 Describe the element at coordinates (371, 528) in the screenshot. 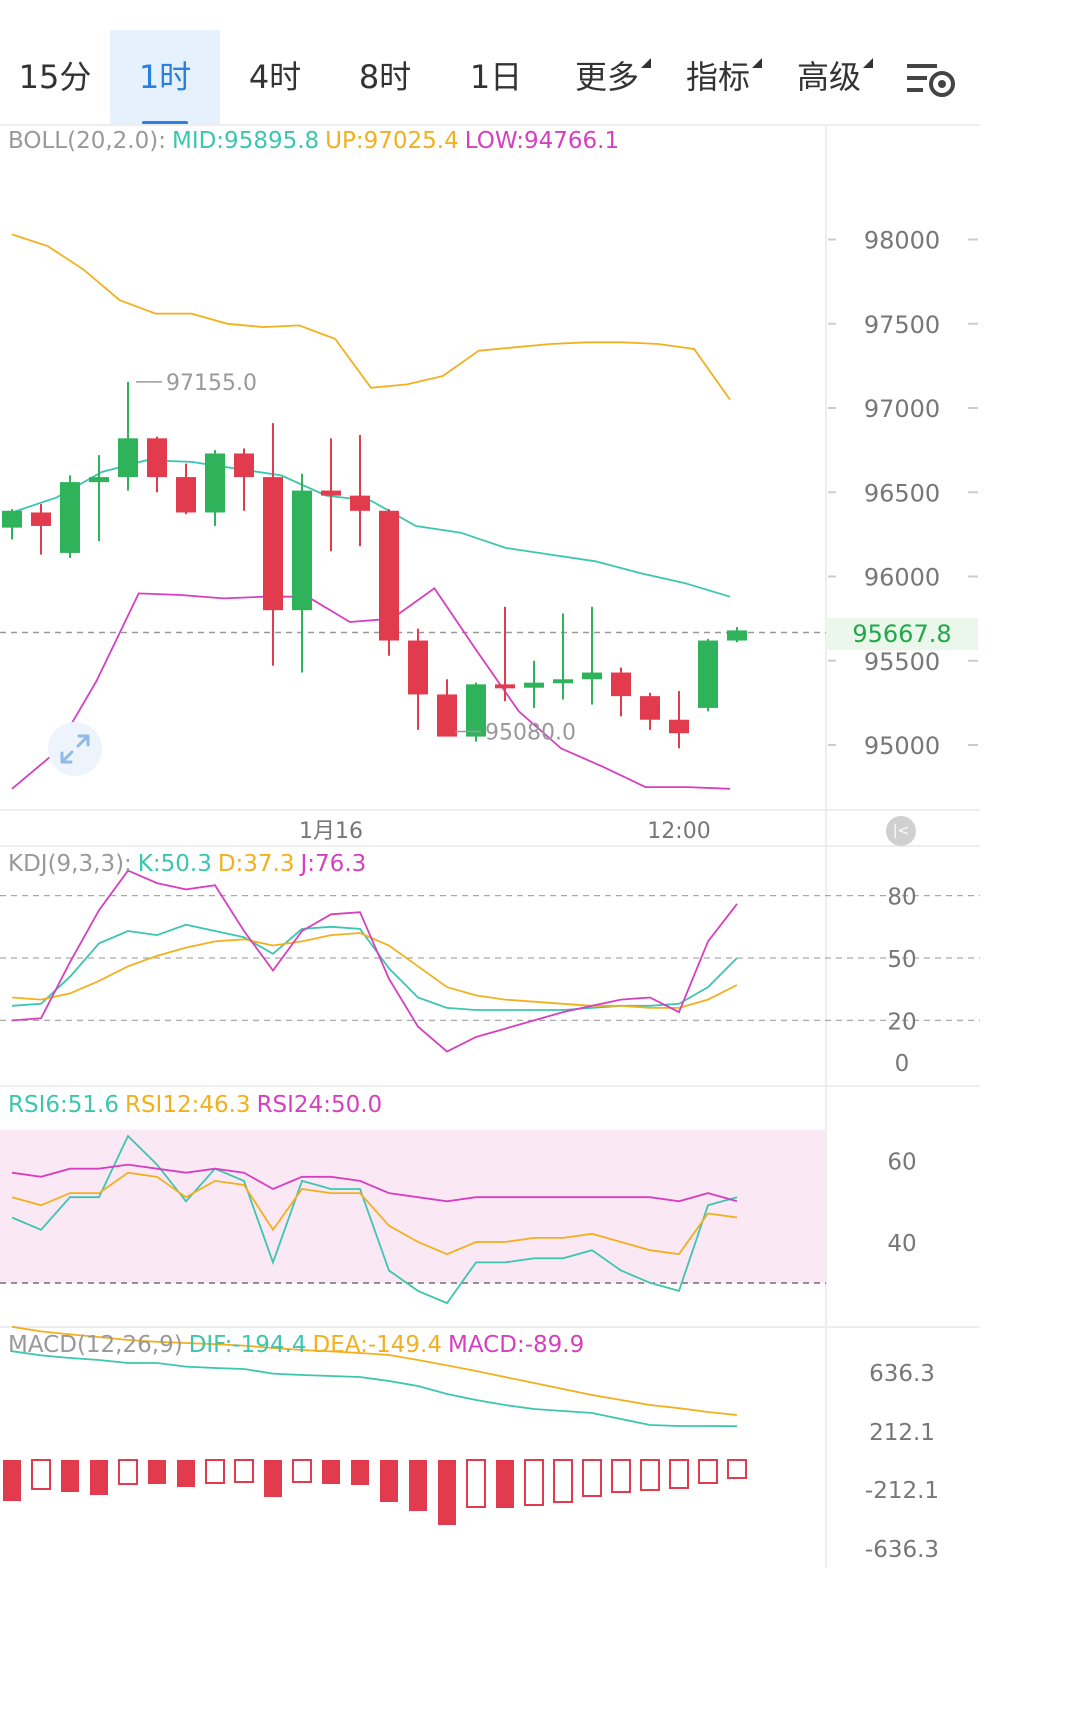

I see `boll-mid-line` at that location.